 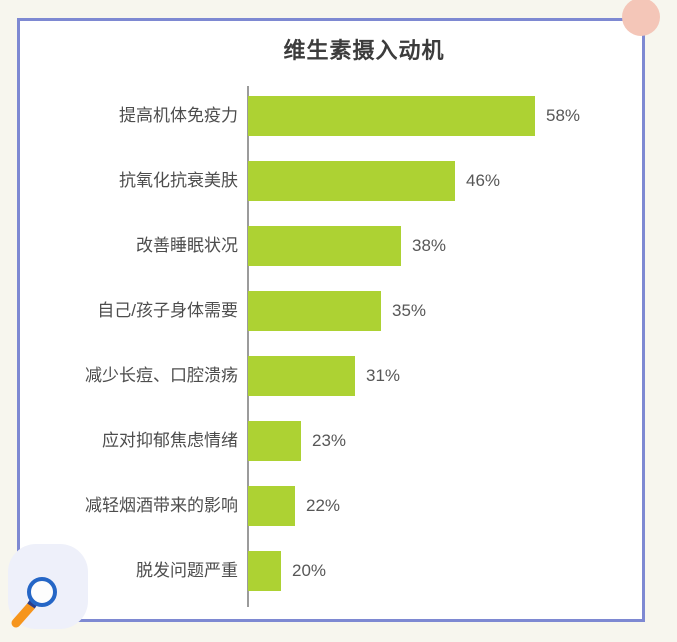 What do you see at coordinates (161, 505) in the screenshot?
I see `category-label: 减轻烟酒带来的影响` at bounding box center [161, 505].